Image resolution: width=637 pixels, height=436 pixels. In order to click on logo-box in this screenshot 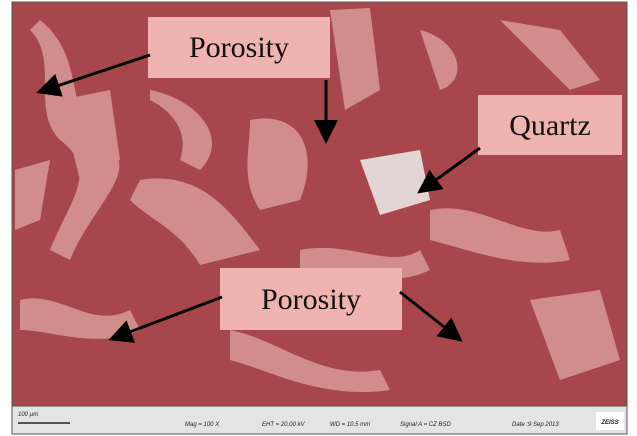, I will do `click(610, 421)`.